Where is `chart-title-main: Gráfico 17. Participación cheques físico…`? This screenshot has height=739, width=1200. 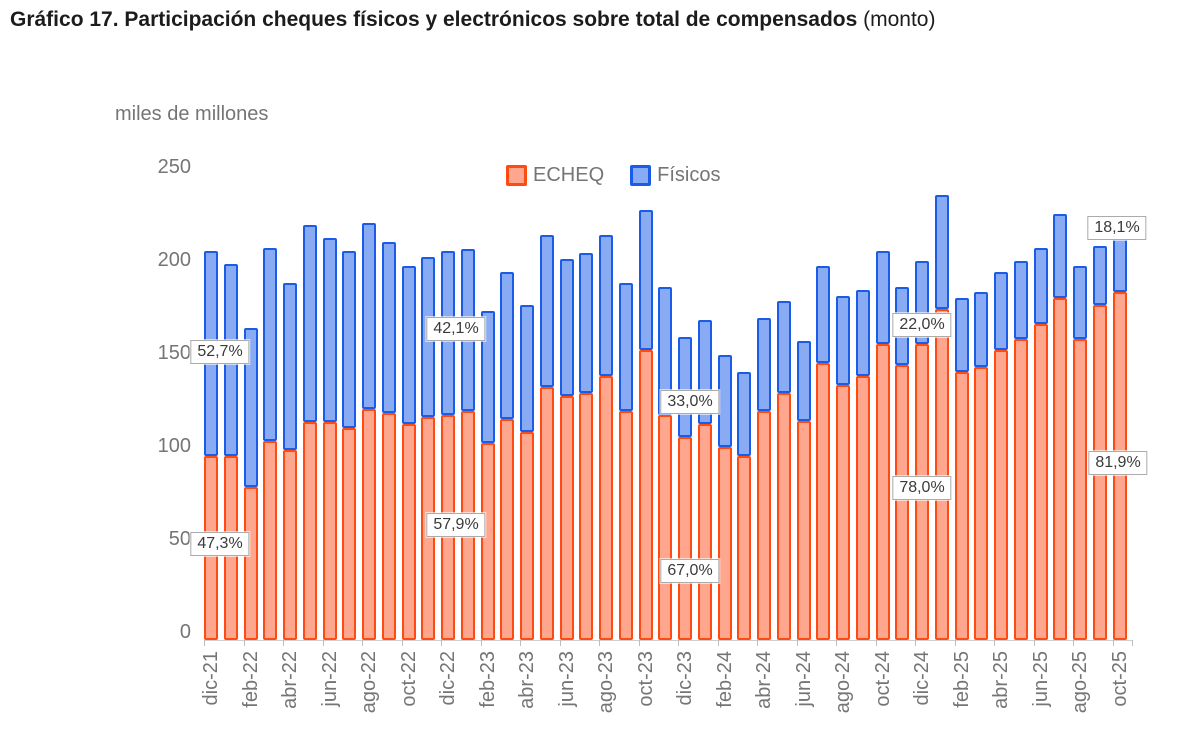
chart-title-main: Gráfico 17. Participación cheques físico… is located at coordinates (434, 19).